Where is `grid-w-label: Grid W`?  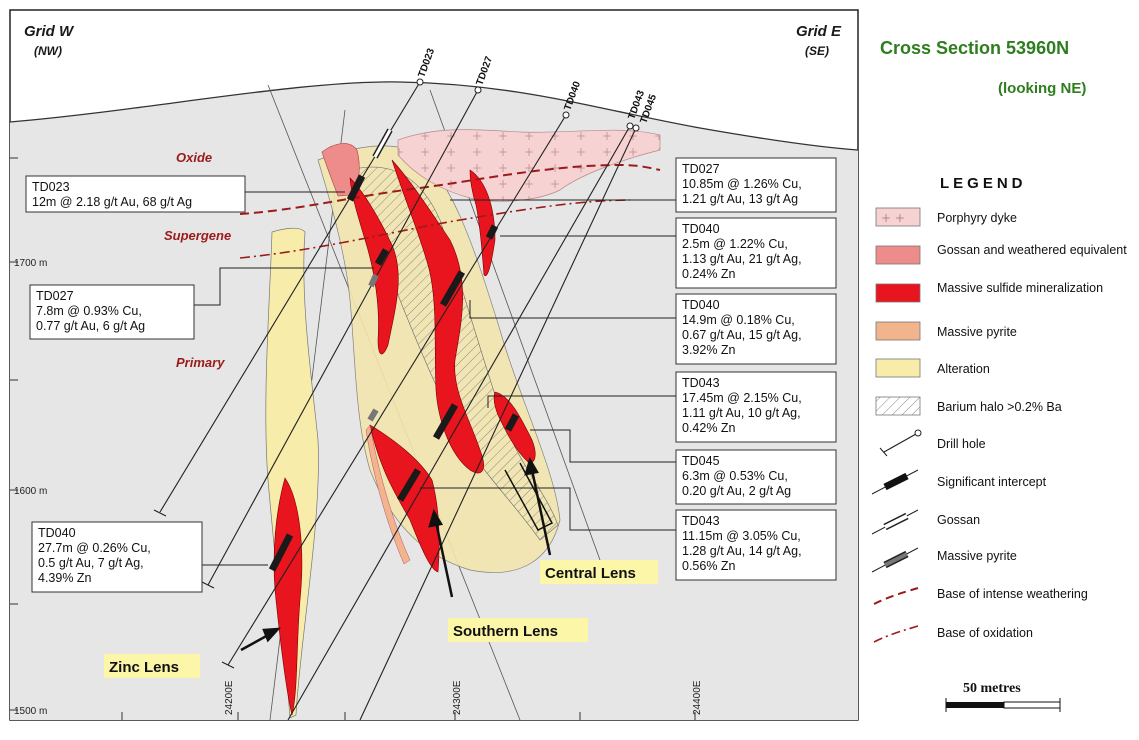 grid-w-label: Grid W is located at coordinates (49, 31).